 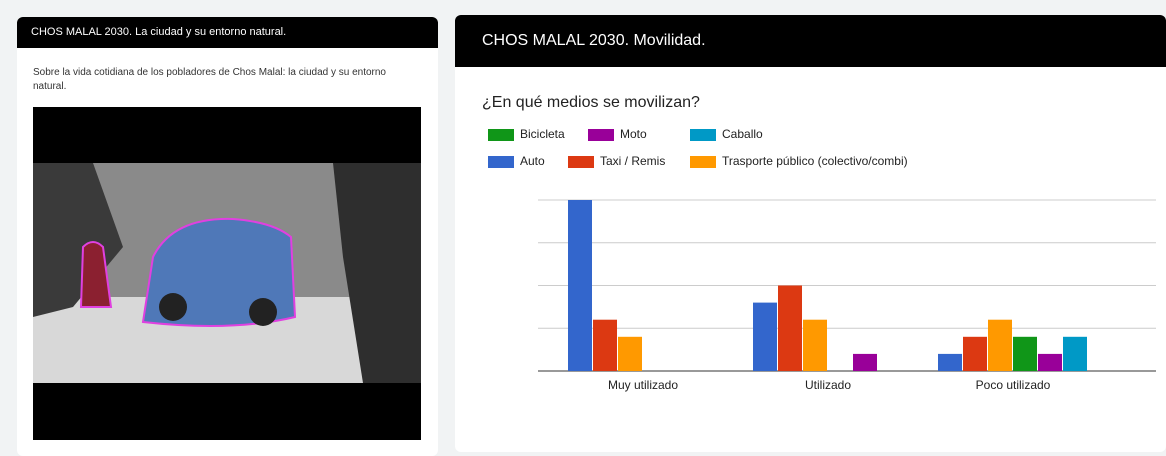 I want to click on legend-label: Caballo, so click(x=742, y=134).